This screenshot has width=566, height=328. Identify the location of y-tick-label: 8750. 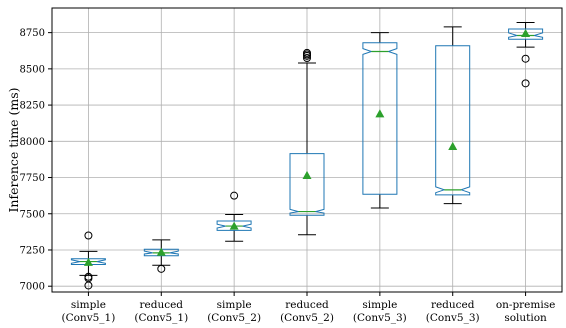
(32, 33).